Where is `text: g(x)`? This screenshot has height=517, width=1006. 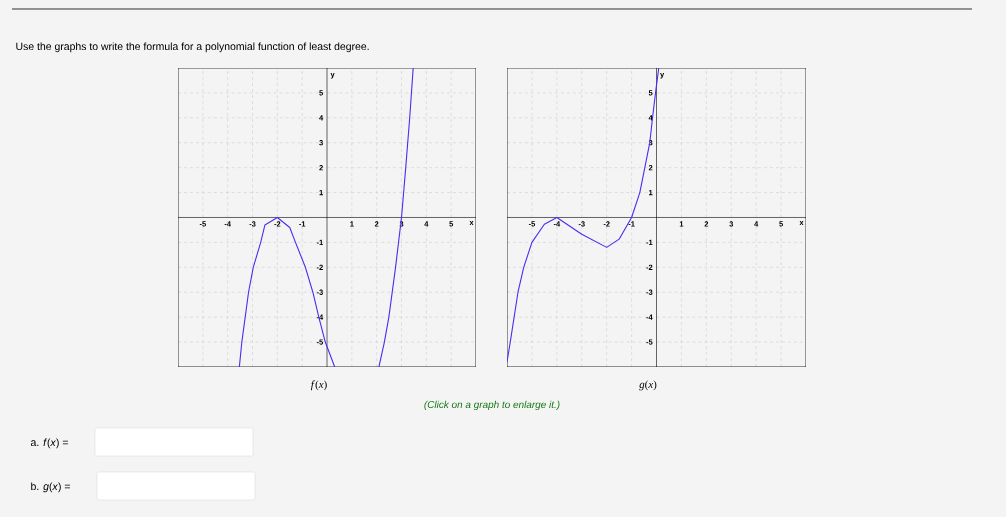
text: g(x) is located at coordinates (648, 385).